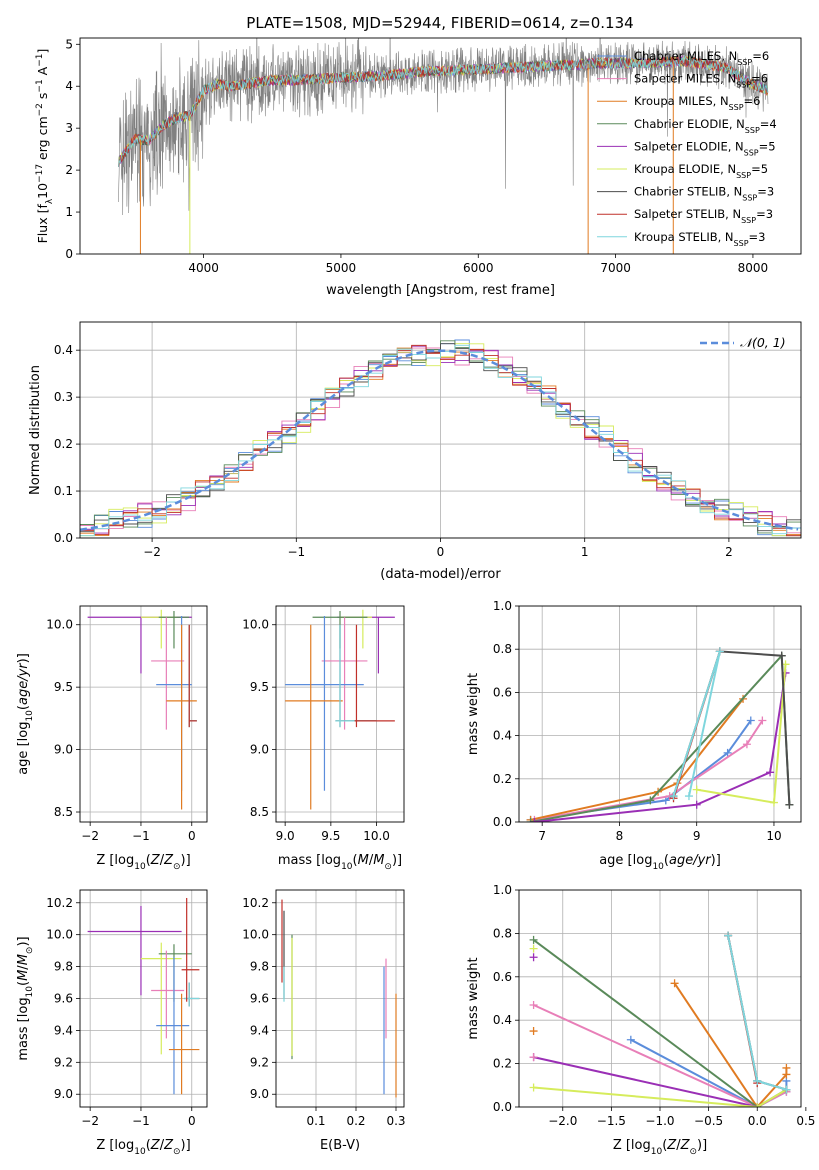 This screenshot has height=1170, width=819. Describe the element at coordinates (502, 890) in the screenshot. I see `y-tick-label: 1.0` at that location.